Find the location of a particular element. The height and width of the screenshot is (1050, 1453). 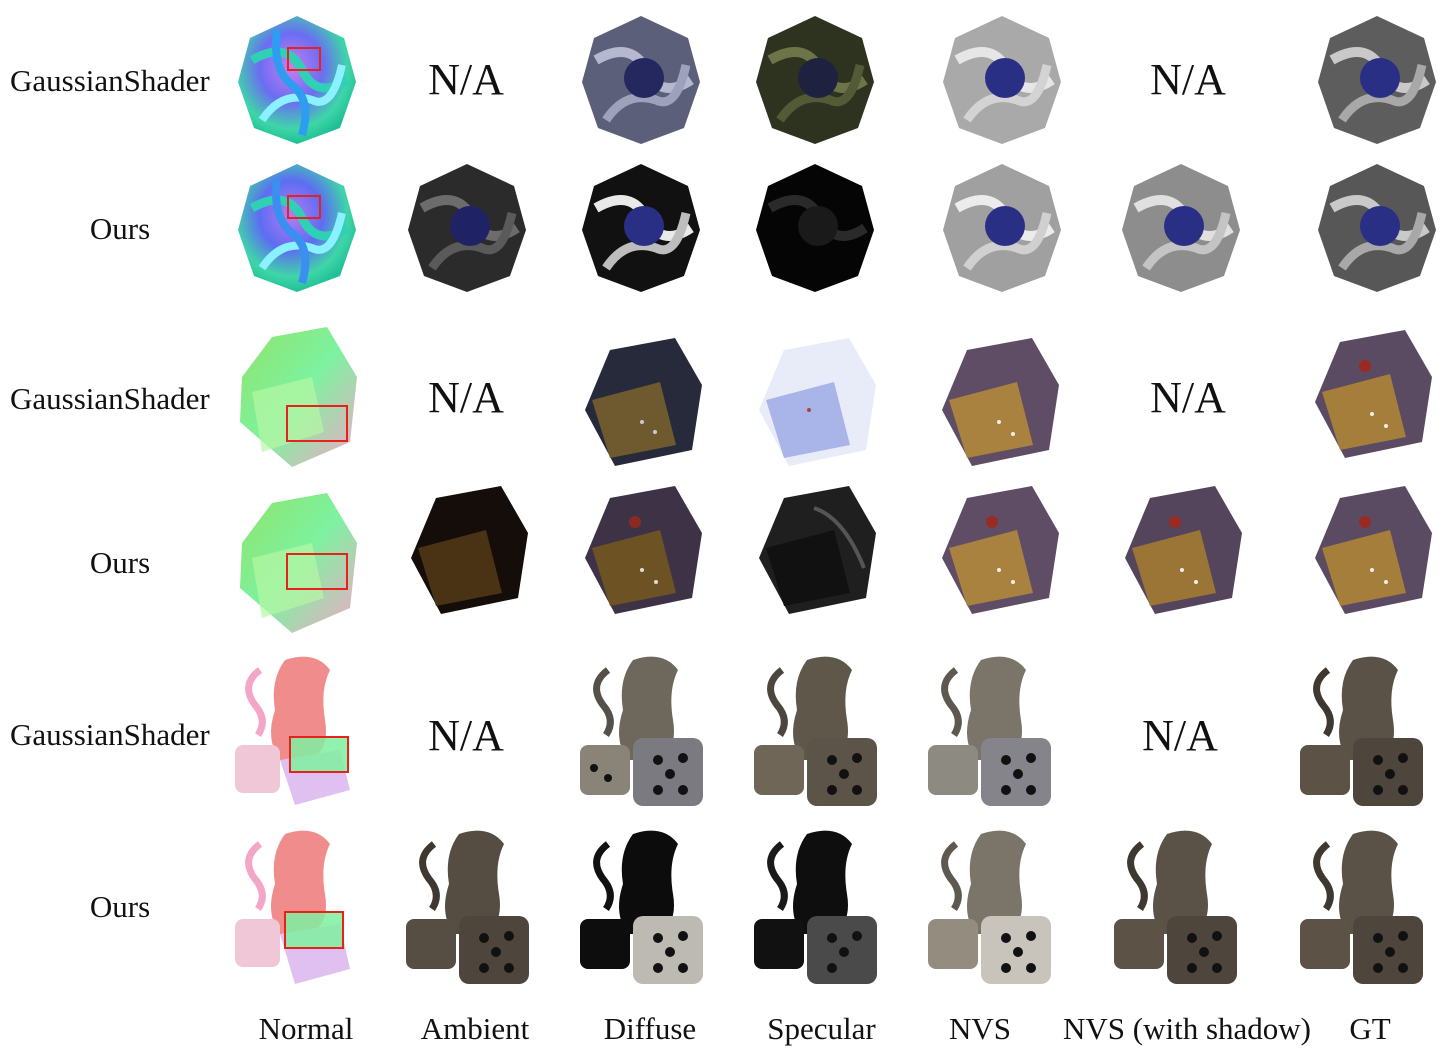

row-label-gaussianshader-2: GaussianShader is located at coordinates (110, 398).